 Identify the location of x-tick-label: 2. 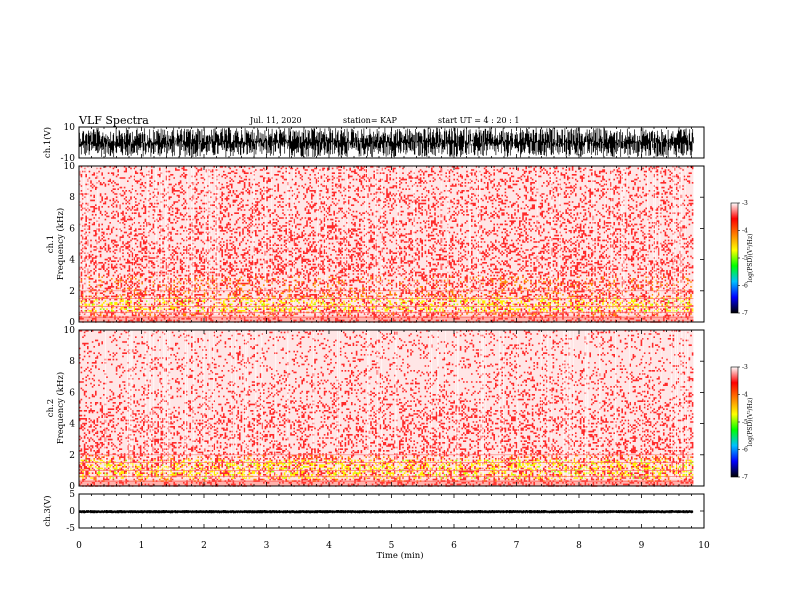
(204, 546).